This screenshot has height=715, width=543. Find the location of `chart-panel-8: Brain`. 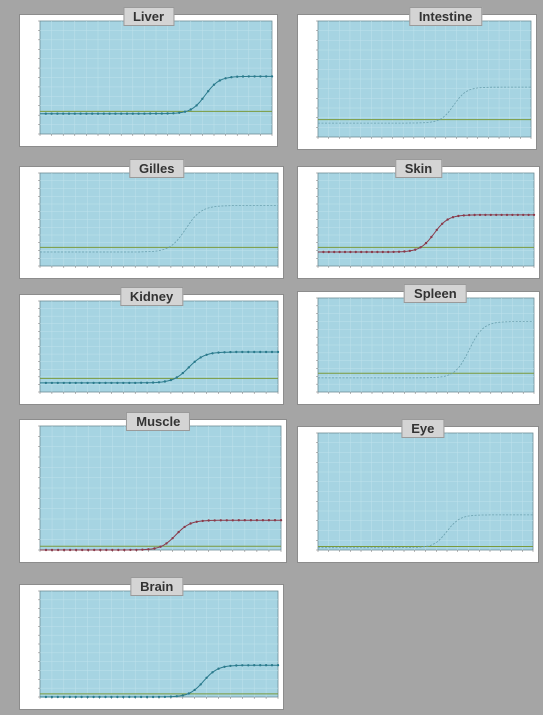

chart-panel-8: Brain is located at coordinates (151, 643).